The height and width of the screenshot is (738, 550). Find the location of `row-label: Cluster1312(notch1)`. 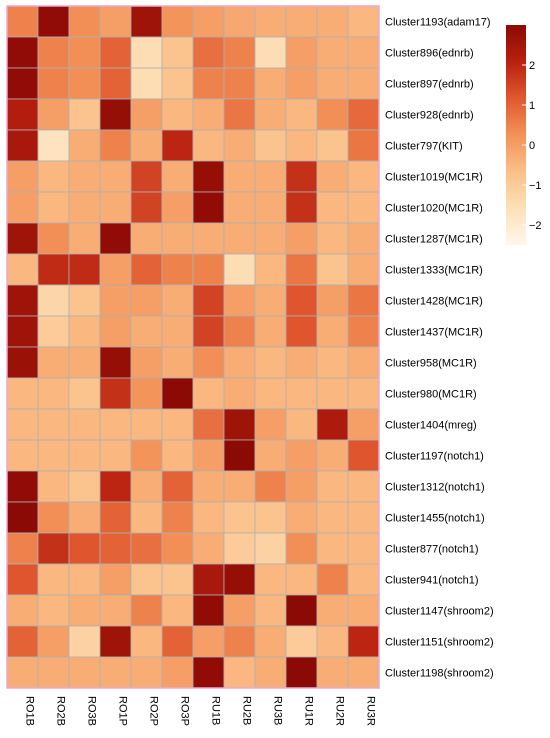

row-label: Cluster1312(notch1) is located at coordinates (435, 488).